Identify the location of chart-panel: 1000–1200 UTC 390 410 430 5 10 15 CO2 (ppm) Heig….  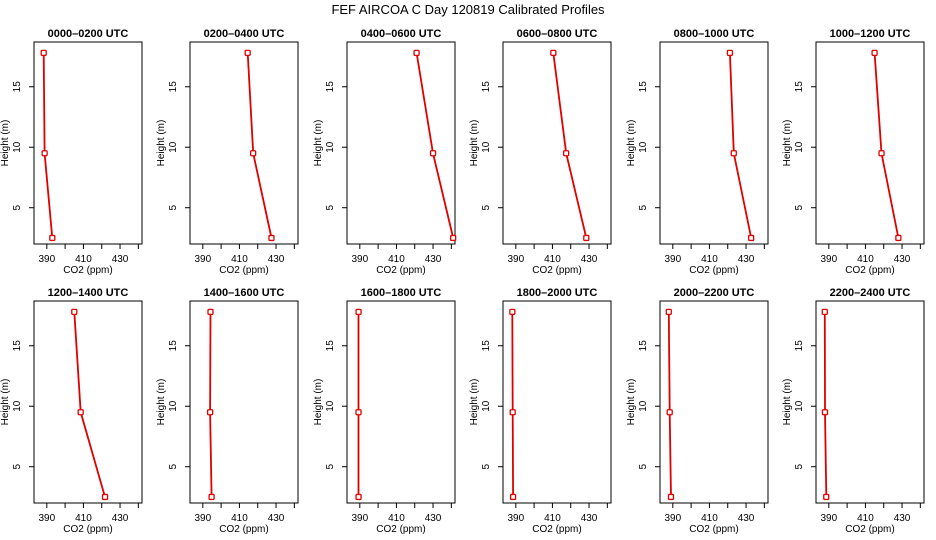
(853, 152).